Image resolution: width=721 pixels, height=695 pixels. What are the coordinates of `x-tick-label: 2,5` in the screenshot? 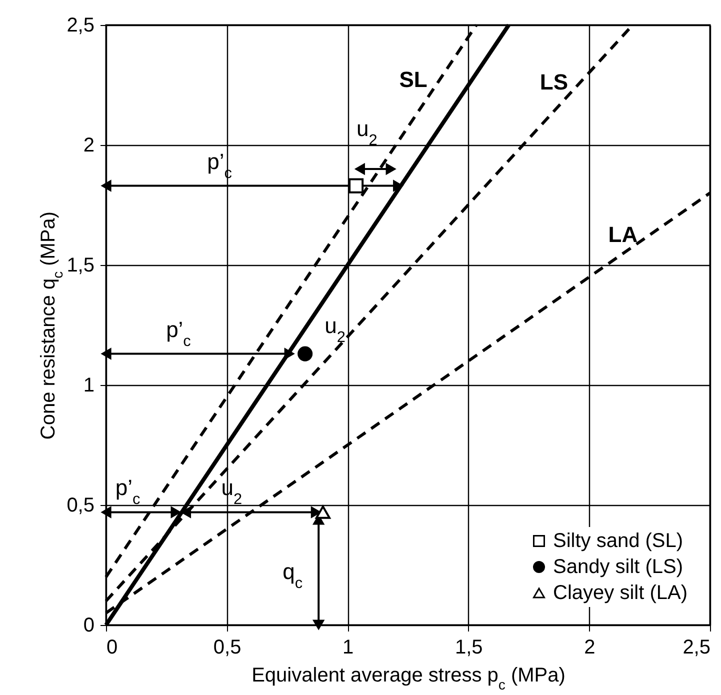 It's located at (696, 647).